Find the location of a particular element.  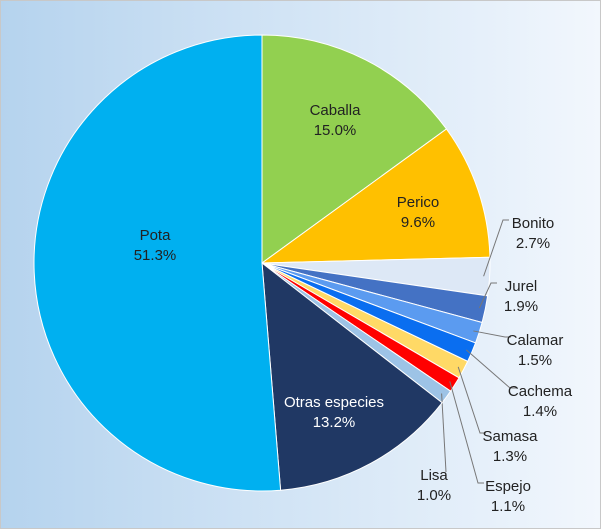

slice-value-label: 15.0% is located at coordinates (335, 130).